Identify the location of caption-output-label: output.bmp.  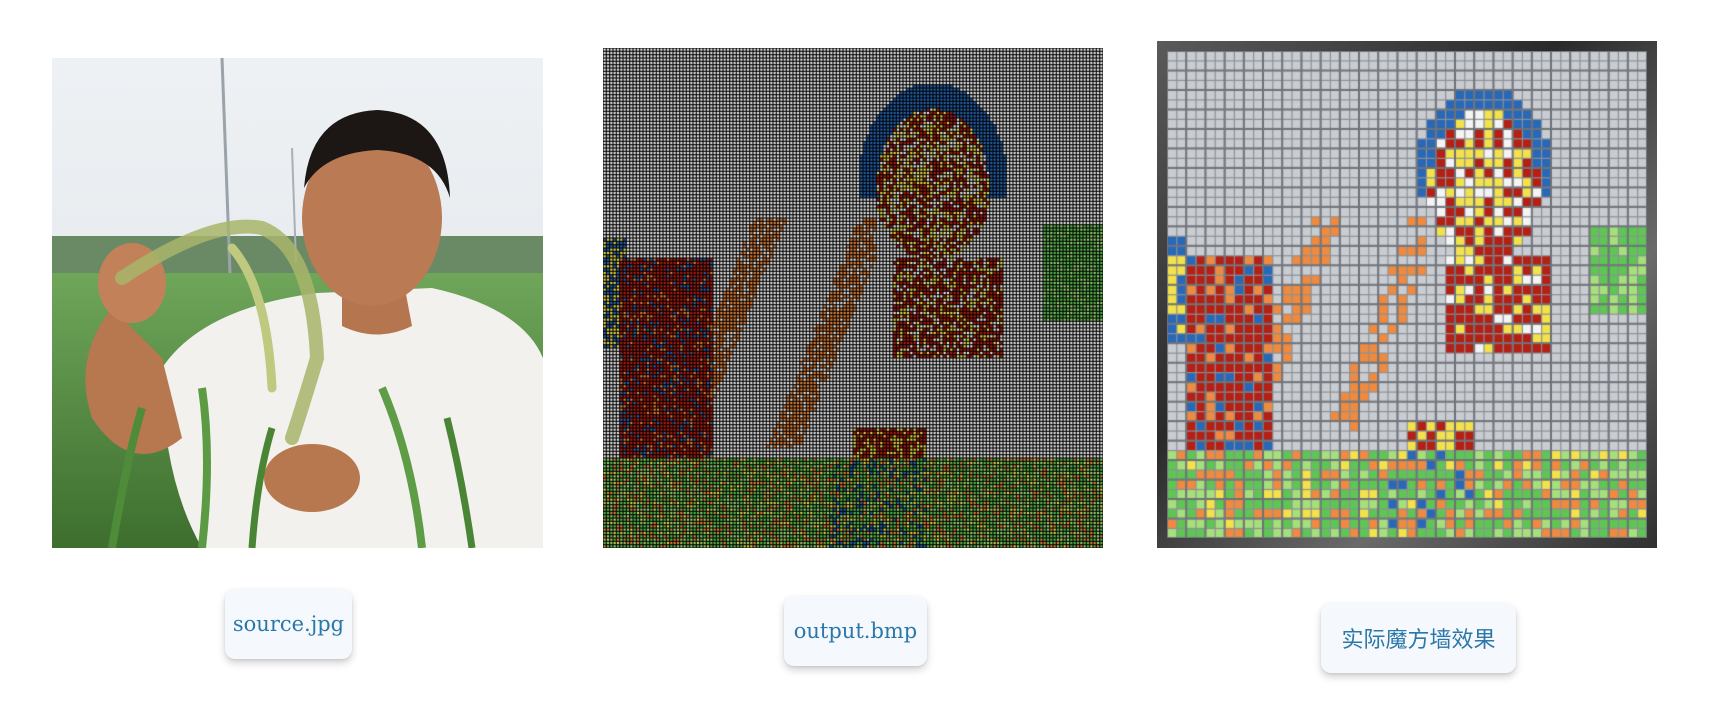
(855, 631).